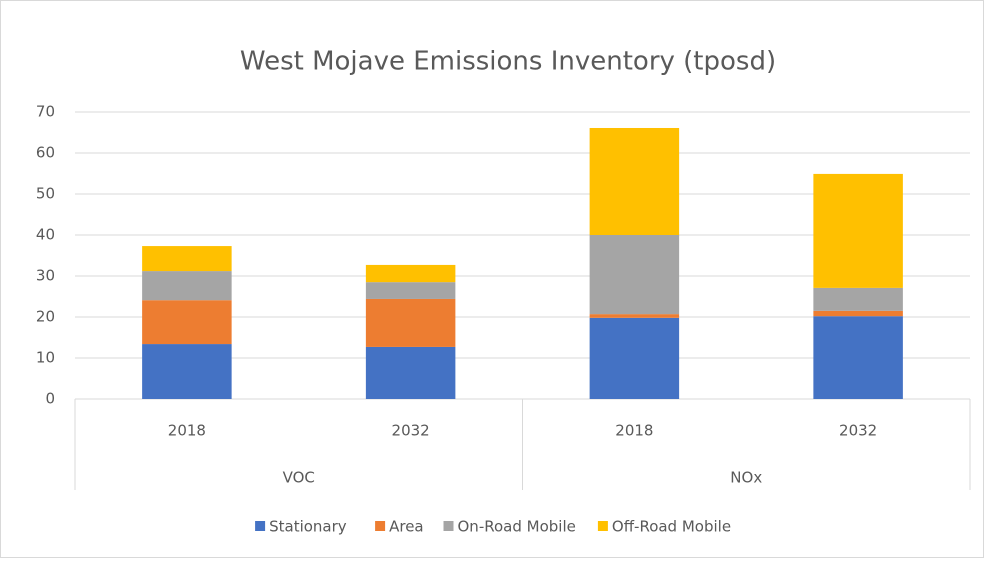 The height and width of the screenshot is (563, 985). Describe the element at coordinates (45, 112) in the screenshot. I see `y-tick-label: 70` at that location.